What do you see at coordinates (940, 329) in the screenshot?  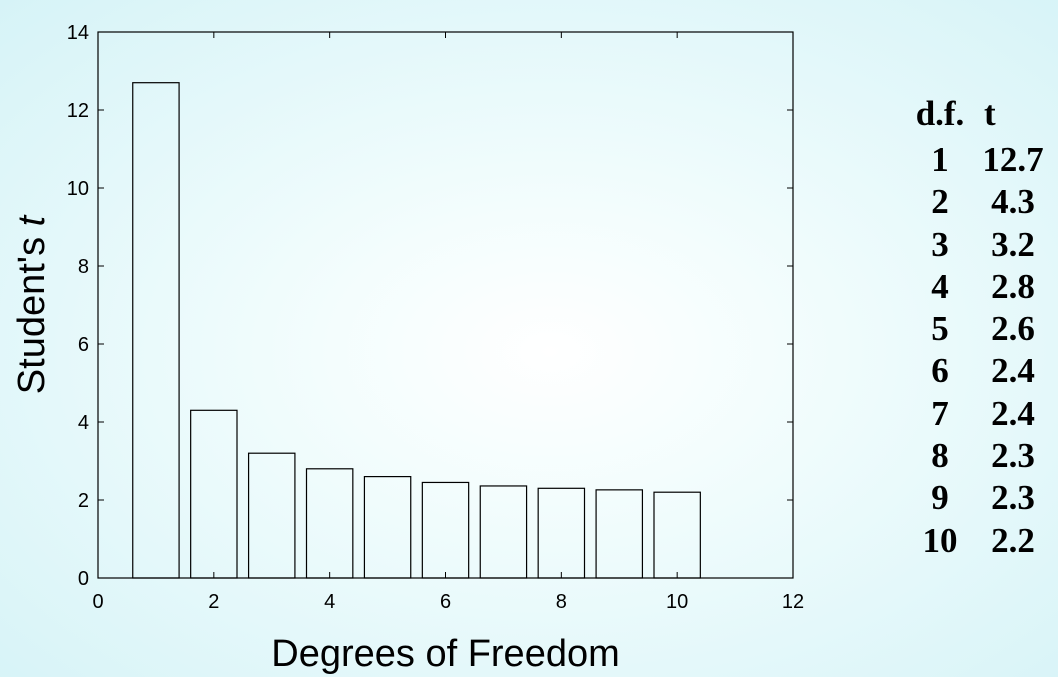 I see `table-cell-df: 5` at bounding box center [940, 329].